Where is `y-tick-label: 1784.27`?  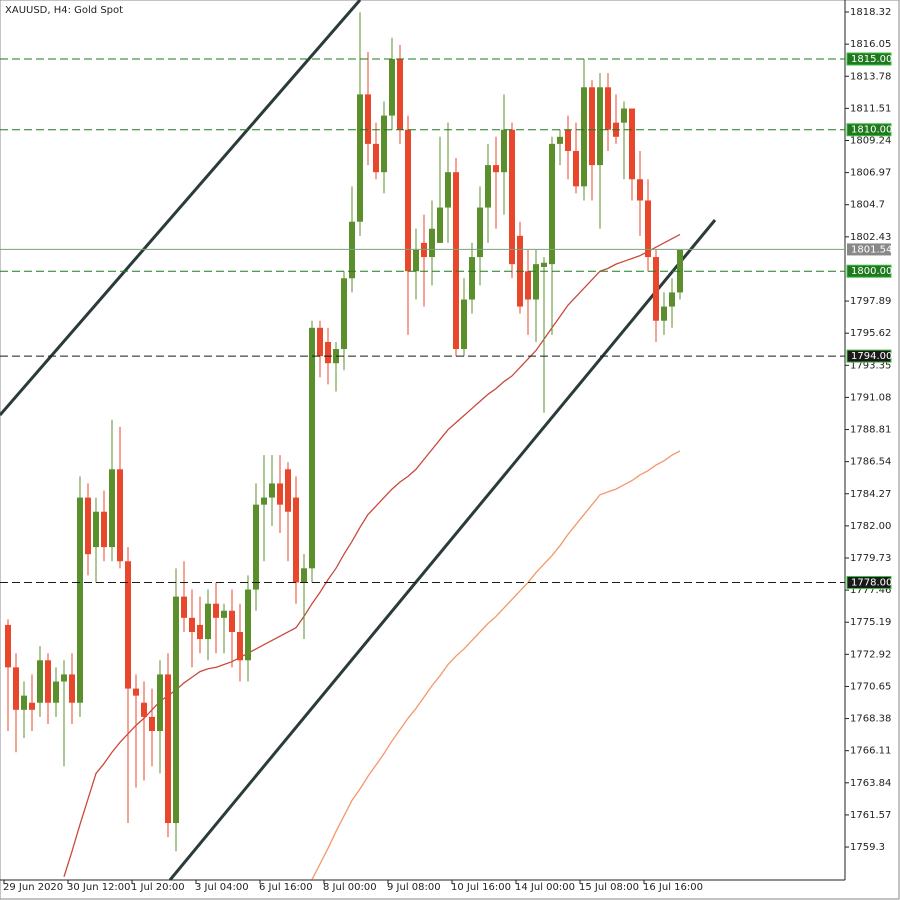
y-tick-label: 1784.27 is located at coordinates (870, 494).